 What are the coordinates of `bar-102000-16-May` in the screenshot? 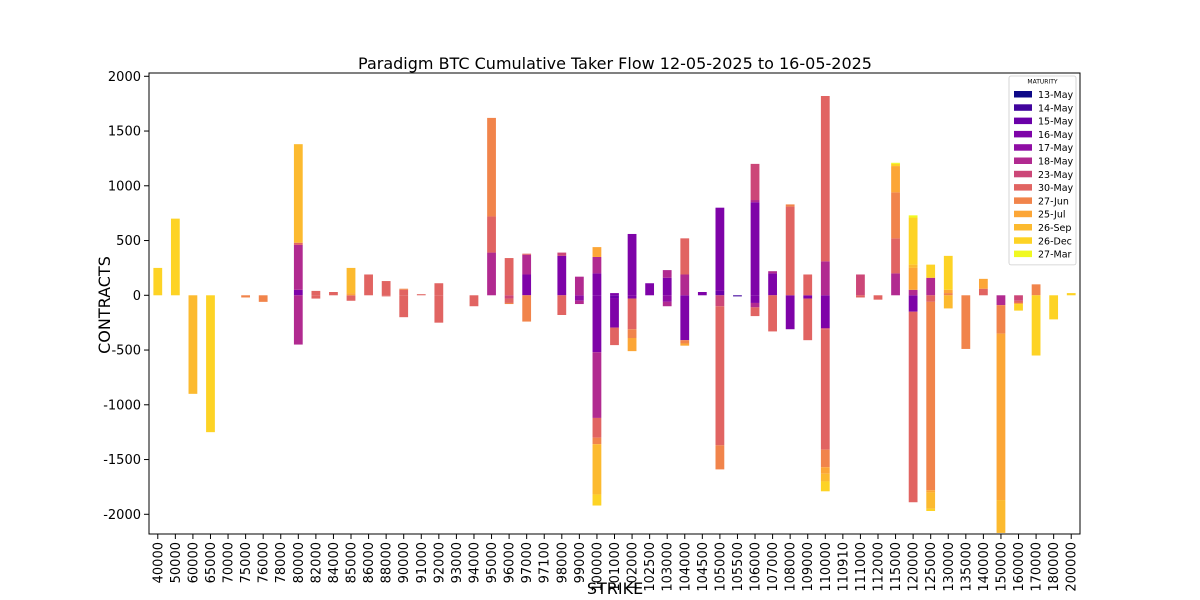 It's located at (632, 297).